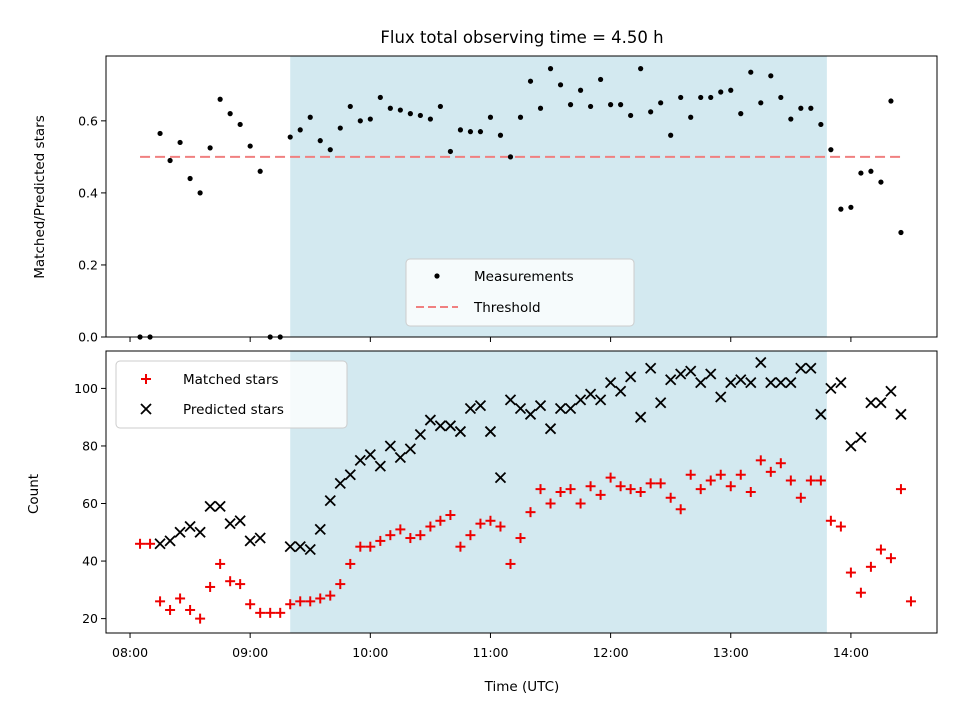  Describe the element at coordinates (233, 410) in the screenshot. I see `legend-label-predicted: Predicted stars` at that location.